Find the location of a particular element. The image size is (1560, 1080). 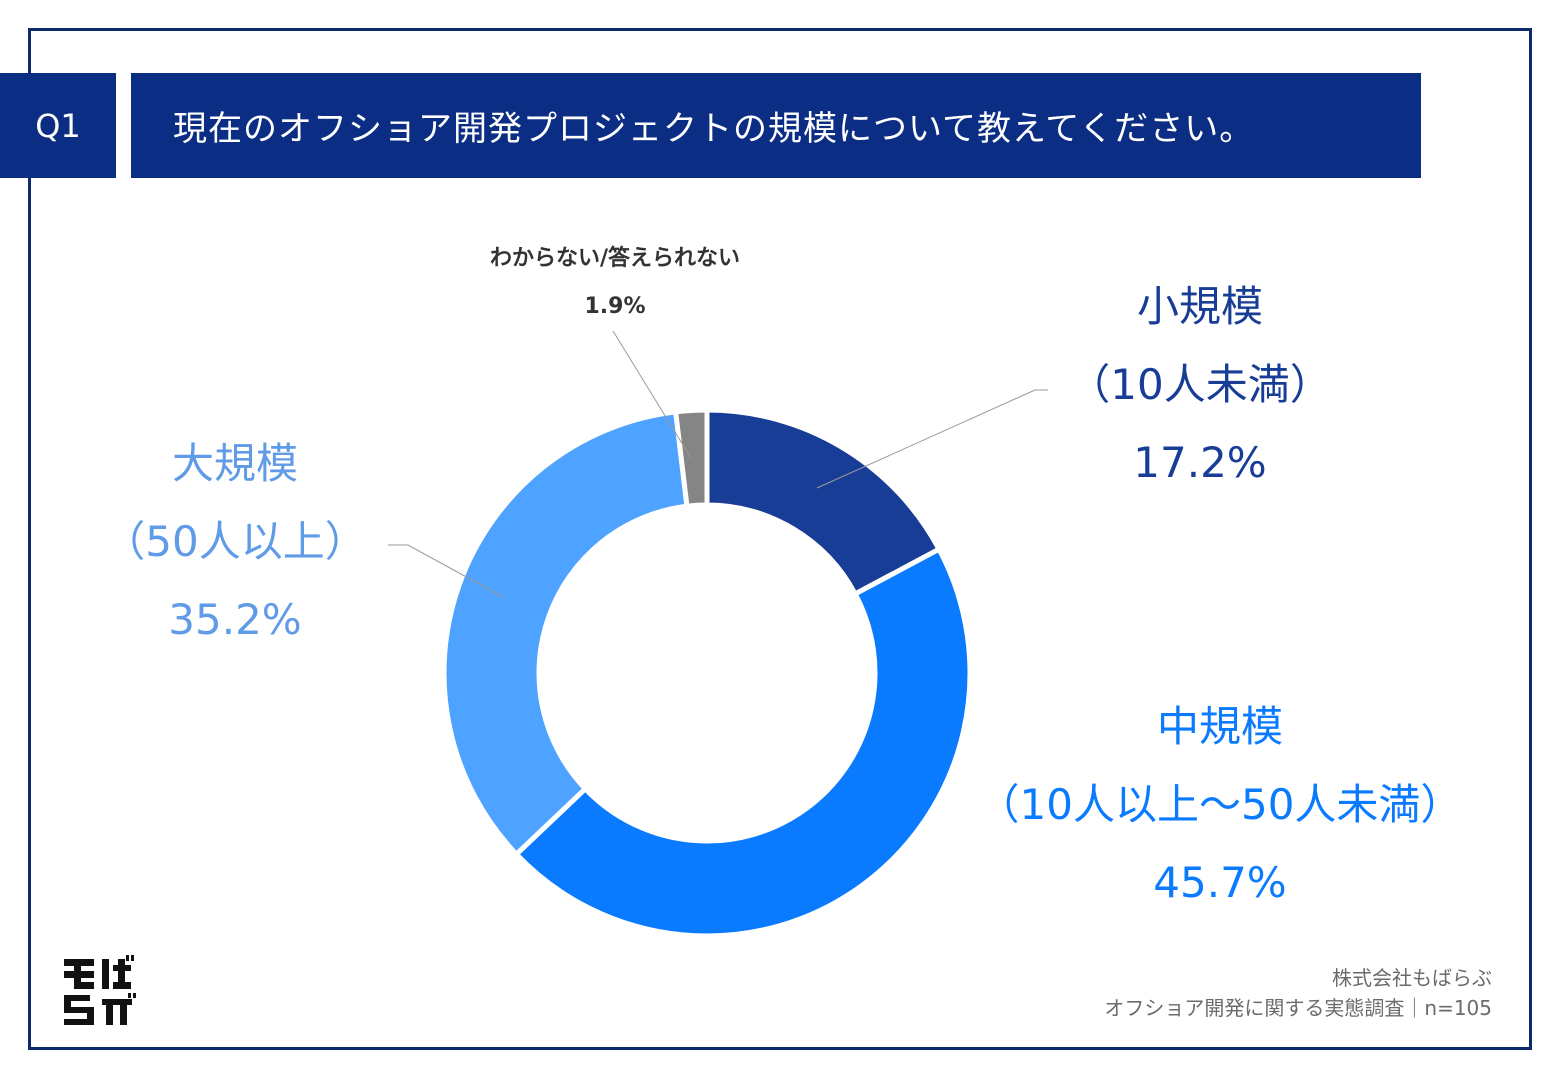

donut-slice-medium is located at coordinates (742, 742).